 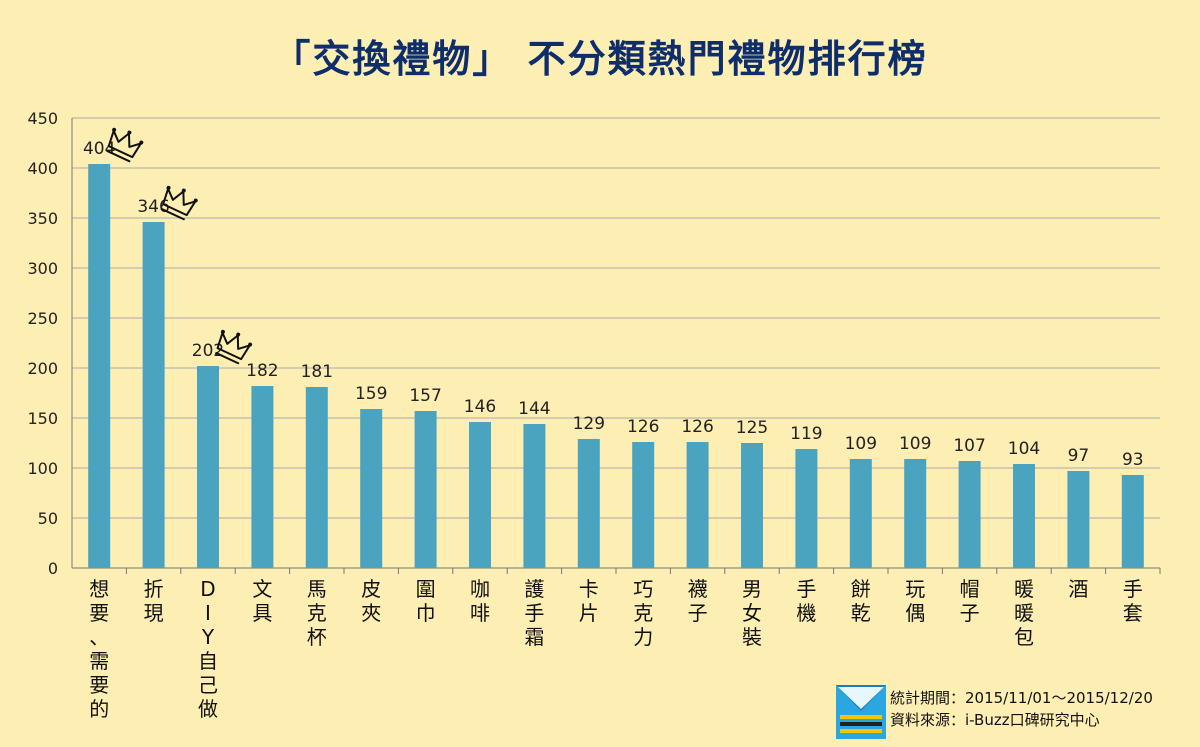 What do you see at coordinates (153, 207) in the screenshot?
I see `data-label: 346` at bounding box center [153, 207].